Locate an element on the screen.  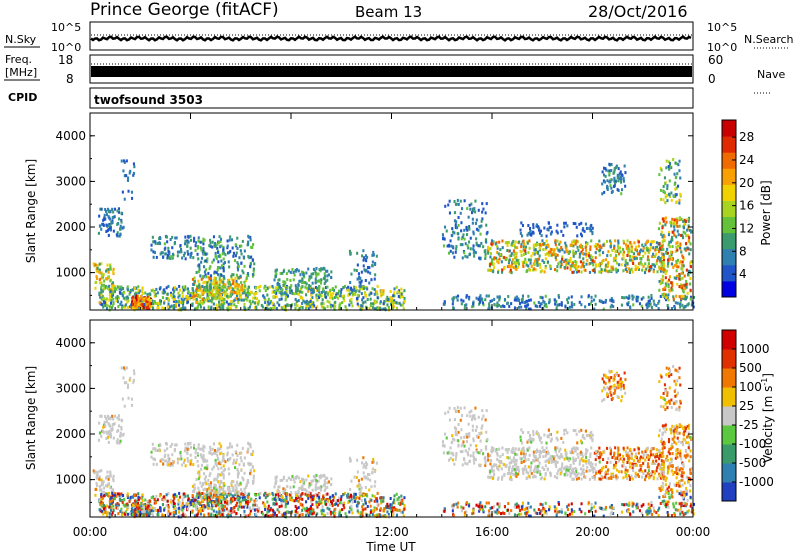
y-tick-label: 1000 is located at coordinates (70, 273).